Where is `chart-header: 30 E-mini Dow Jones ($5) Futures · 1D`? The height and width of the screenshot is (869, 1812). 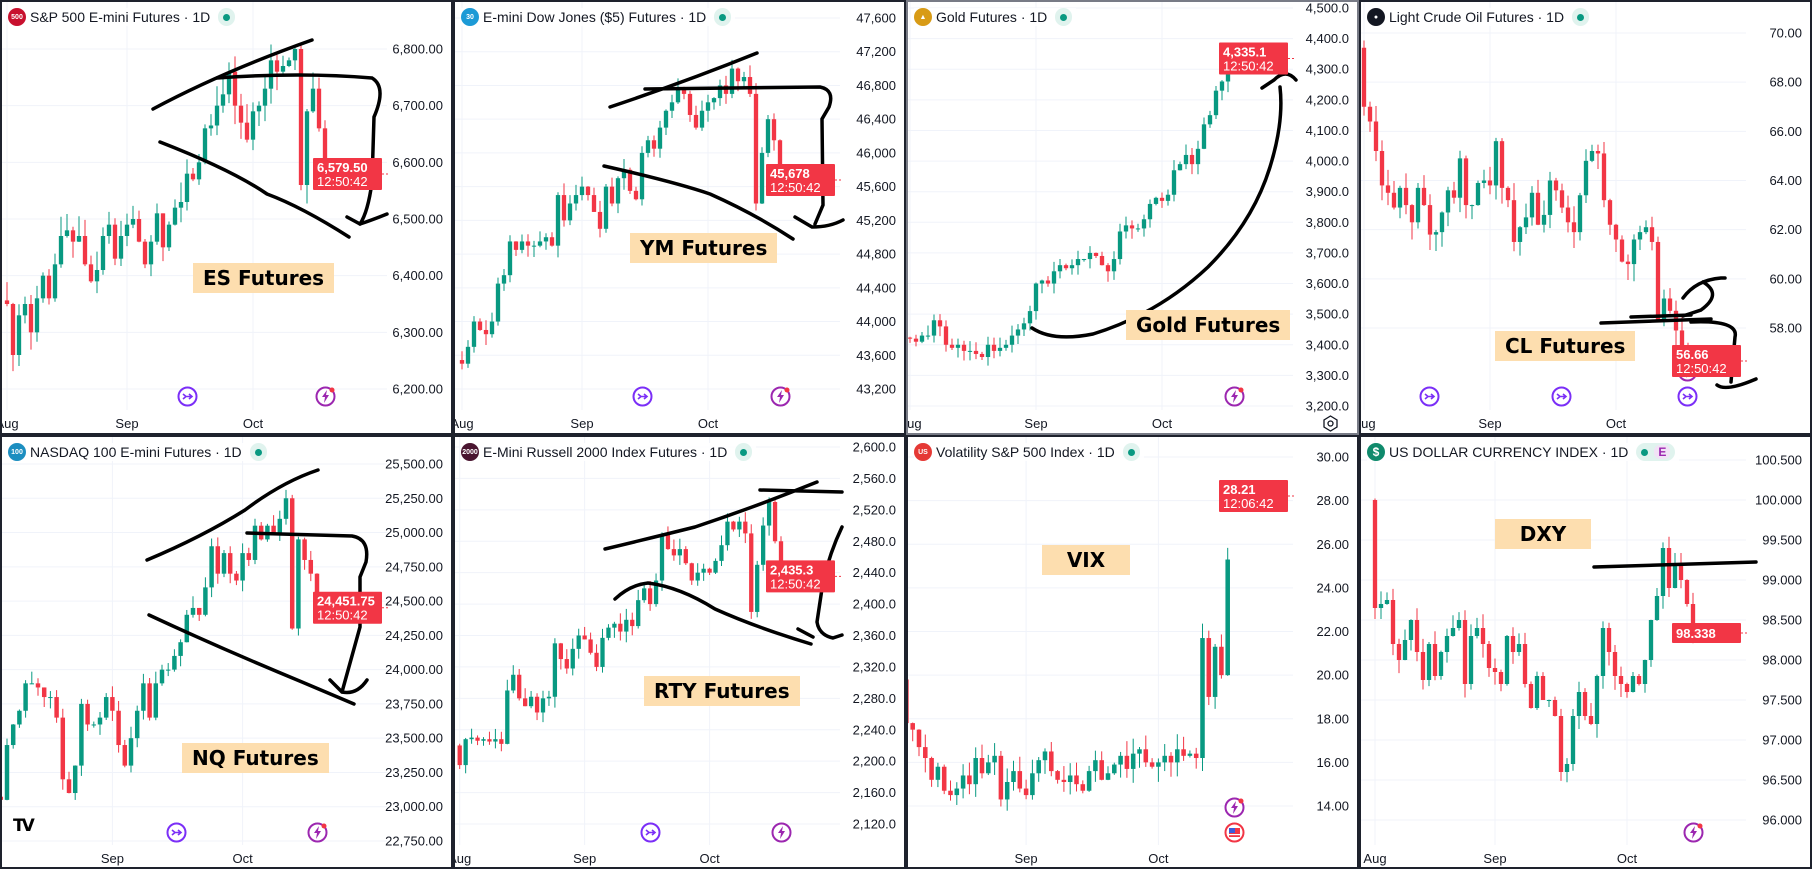 chart-header: 30 E-mini Dow Jones ($5) Futures · 1D is located at coordinates (598, 17).